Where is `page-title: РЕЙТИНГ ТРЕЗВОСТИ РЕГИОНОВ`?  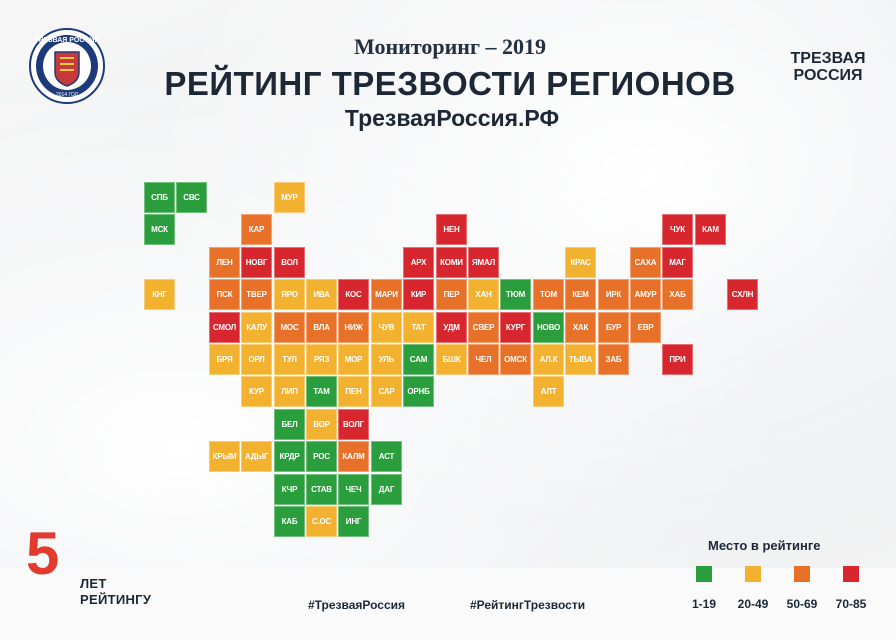 page-title: РЕЙТИНГ ТРЕЗВОСТИ РЕГИОНОВ is located at coordinates (448, 84).